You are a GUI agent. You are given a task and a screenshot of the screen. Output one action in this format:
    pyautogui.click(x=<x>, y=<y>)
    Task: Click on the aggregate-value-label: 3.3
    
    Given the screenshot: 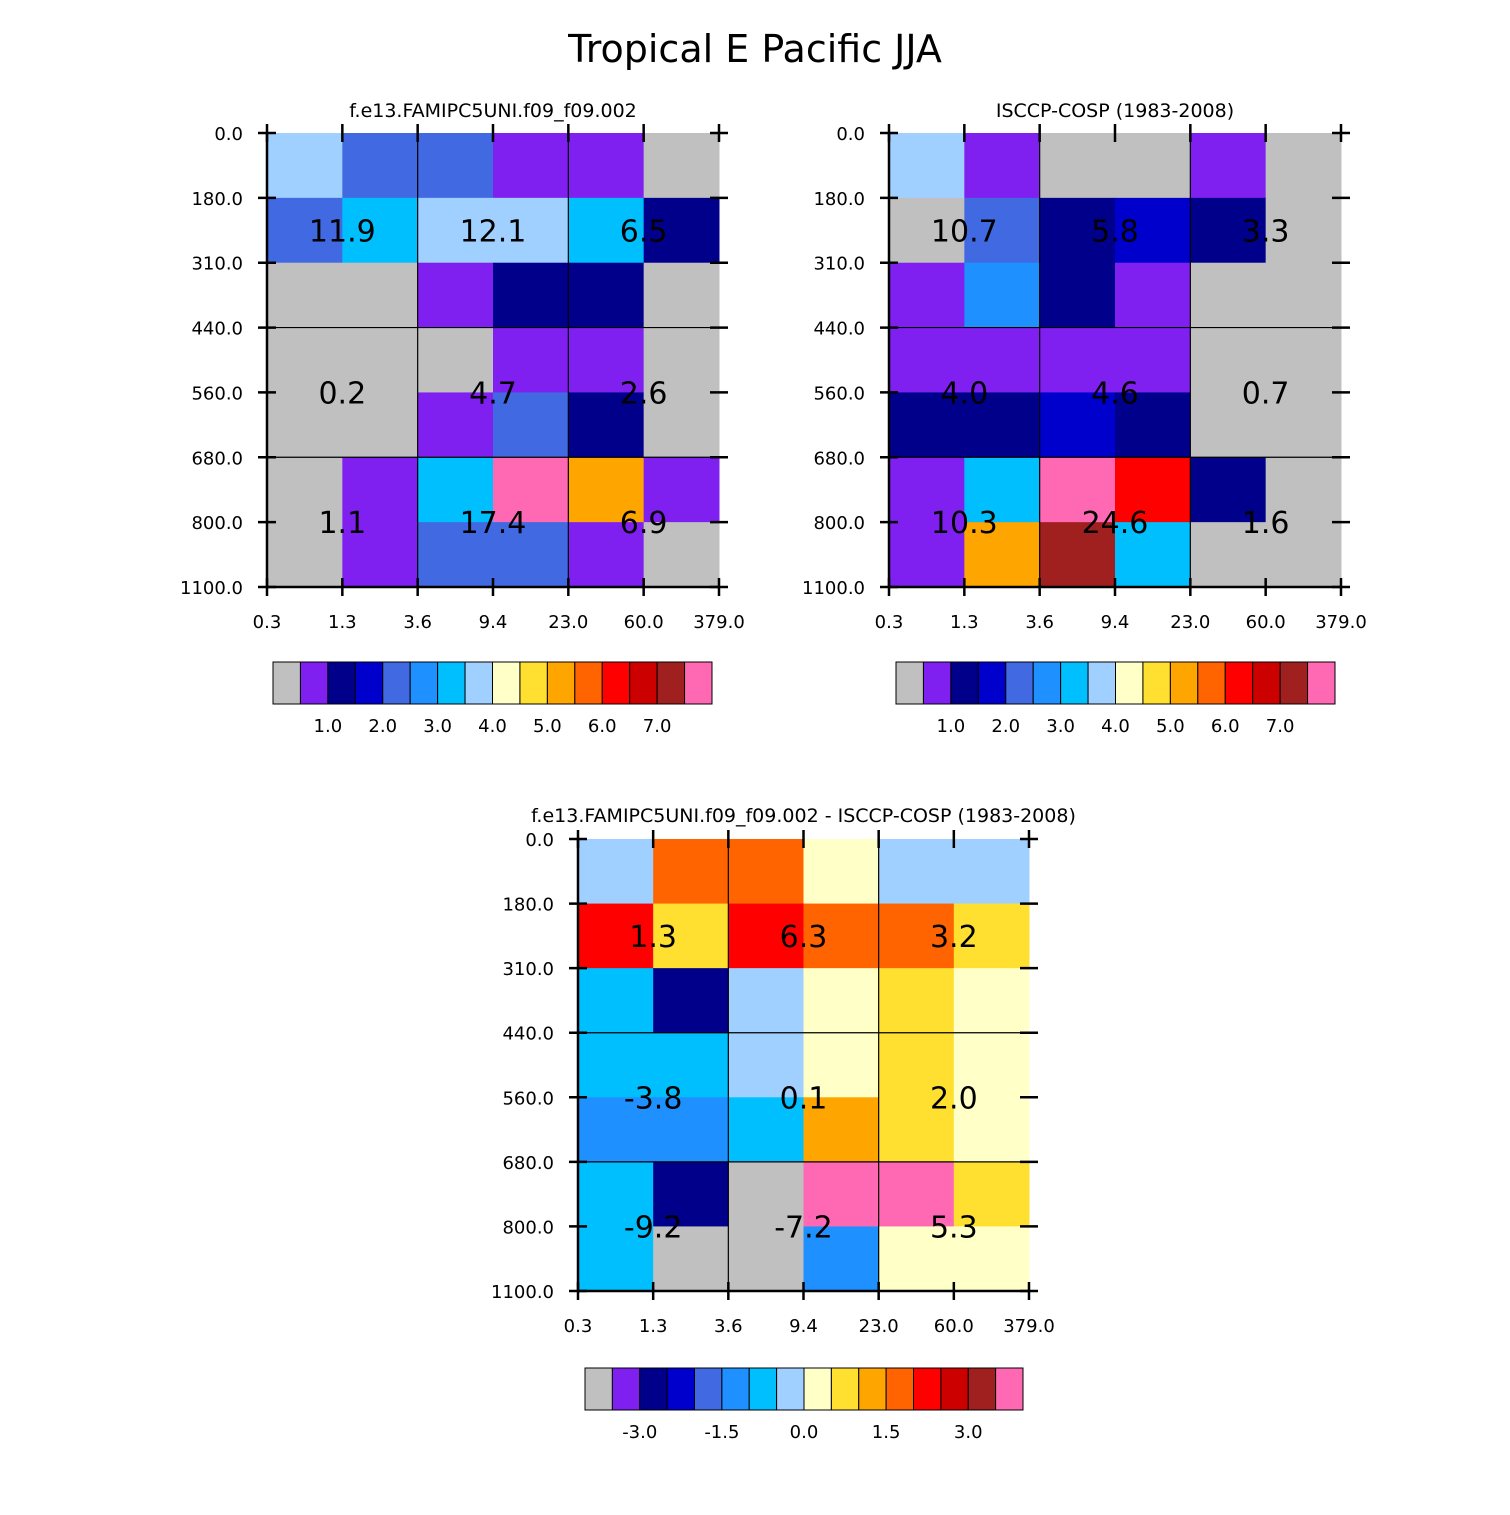 What is the action you would take?
    pyautogui.click(x=1266, y=231)
    